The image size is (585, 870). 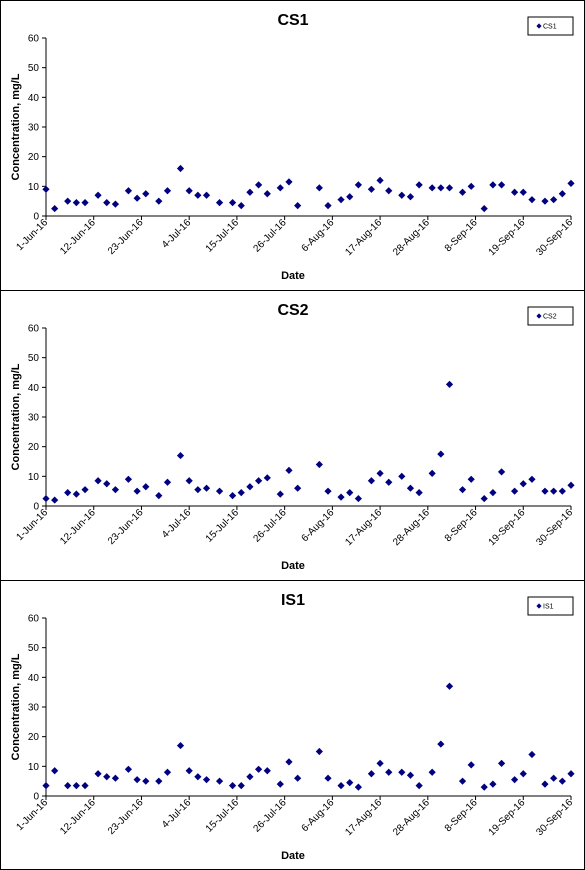 What do you see at coordinates (34, 39) in the screenshot?
I see `y-tick-label: 60` at bounding box center [34, 39].